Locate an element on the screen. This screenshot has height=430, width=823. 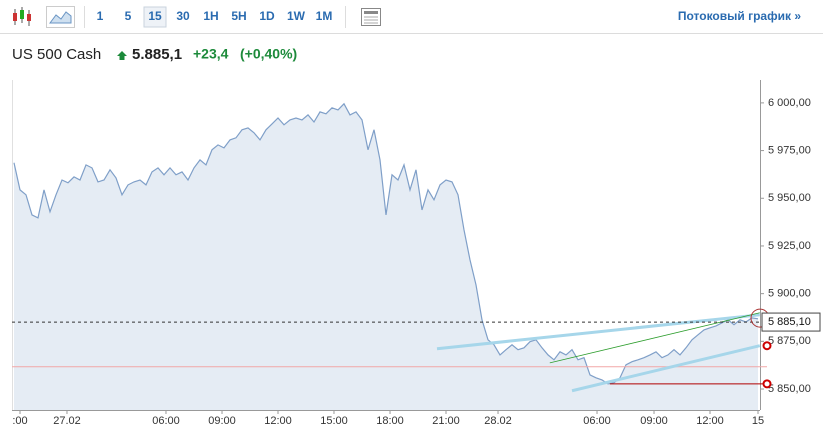
x-tick-label: 18:00 is located at coordinates (390, 421).